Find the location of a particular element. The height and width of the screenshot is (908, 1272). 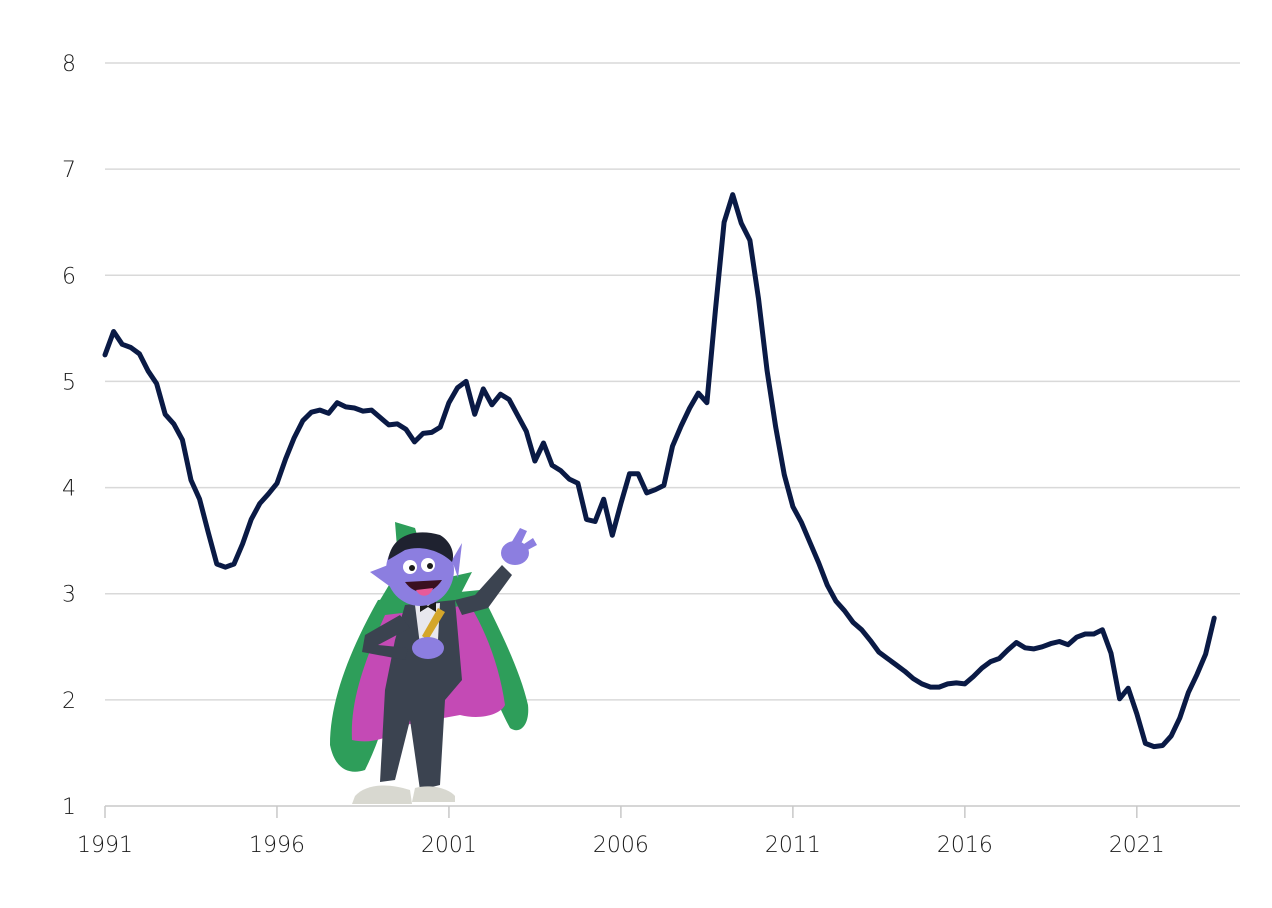

x-tick-label: 2021 is located at coordinates (1137, 845).